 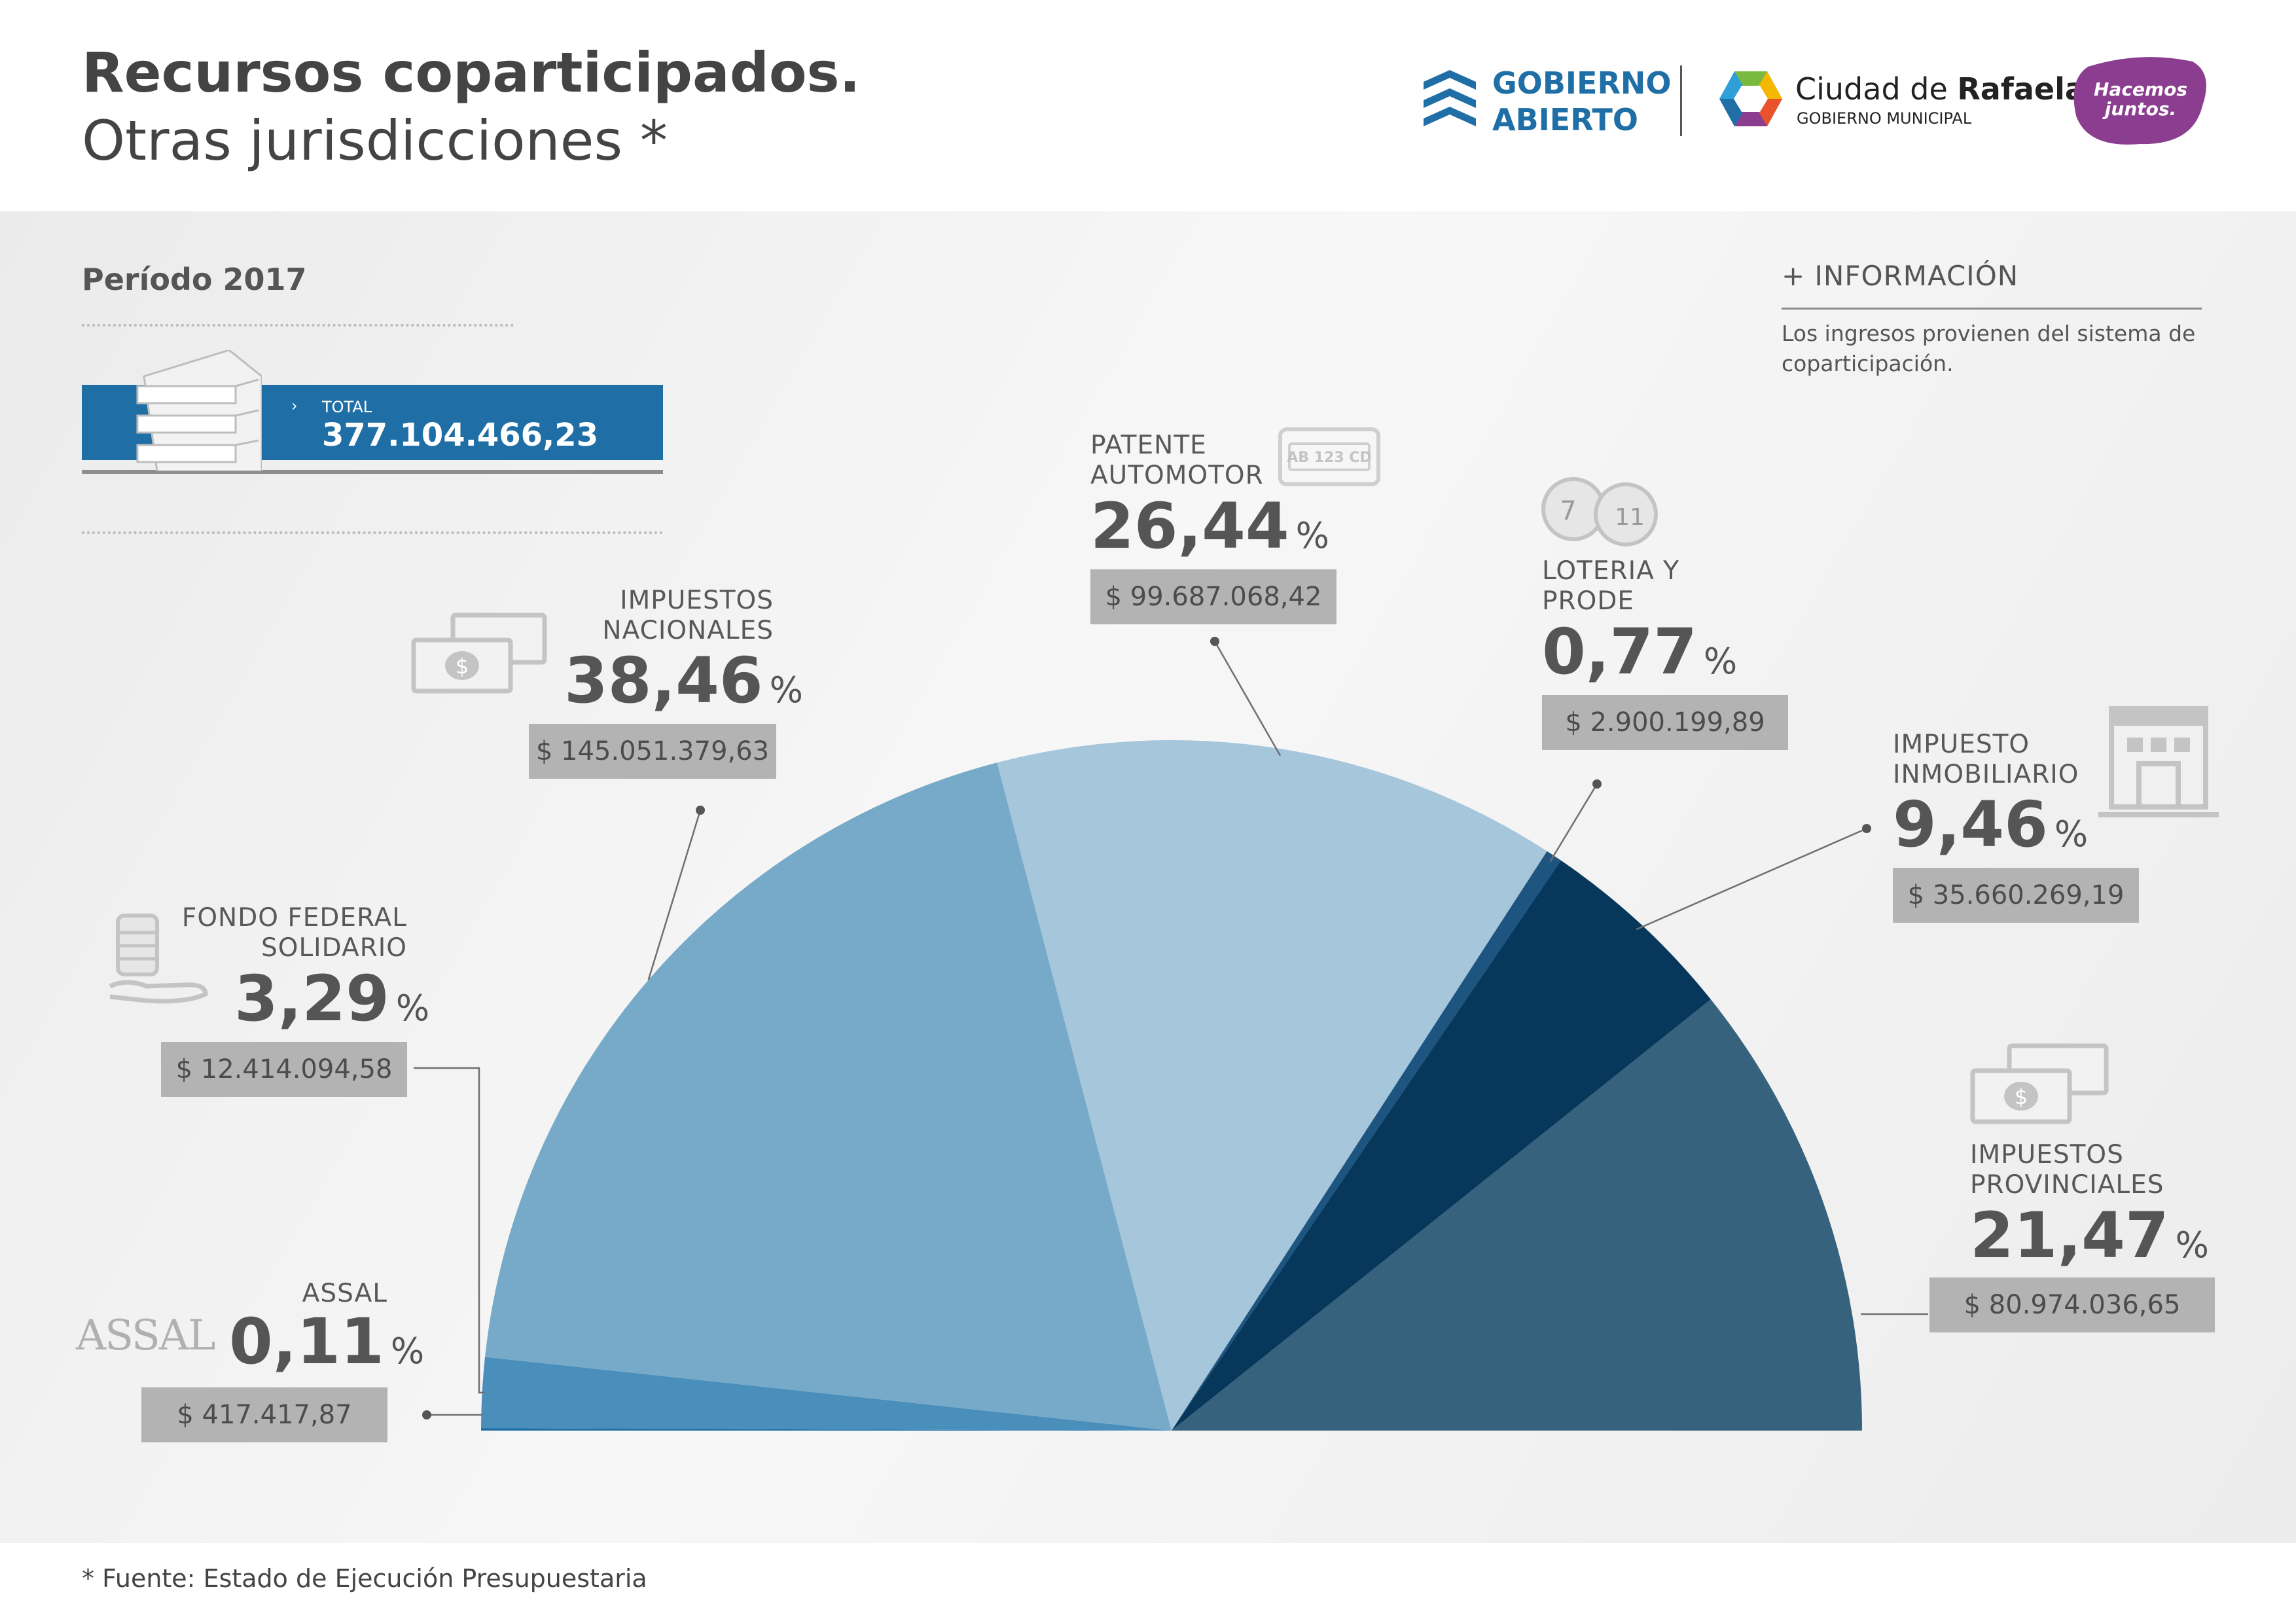 I want to click on building-storefront-icon, so click(x=2158, y=761).